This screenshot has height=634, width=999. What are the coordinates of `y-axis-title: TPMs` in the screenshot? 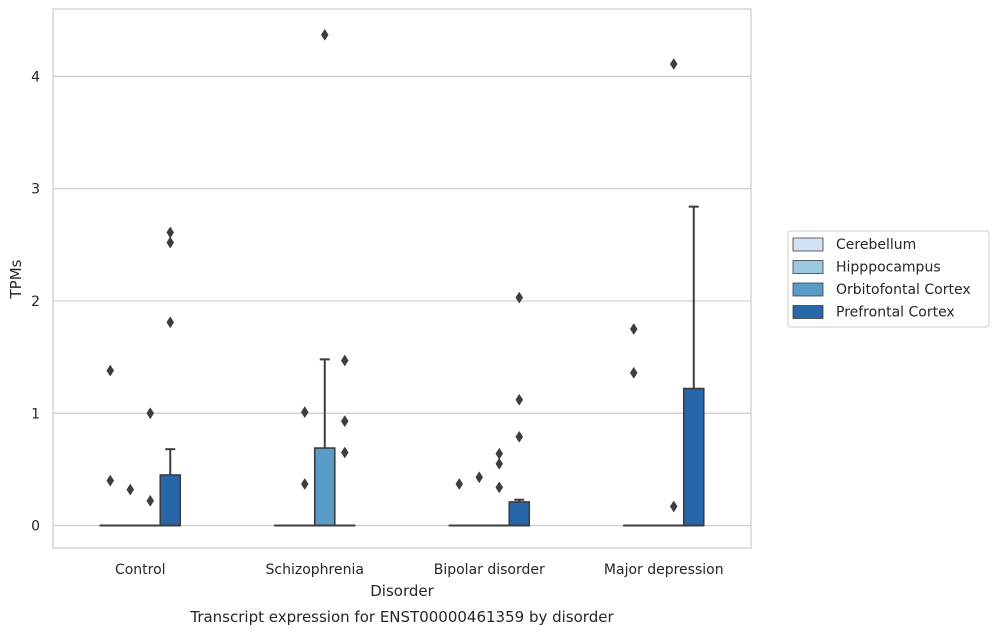 It's located at (16, 279).